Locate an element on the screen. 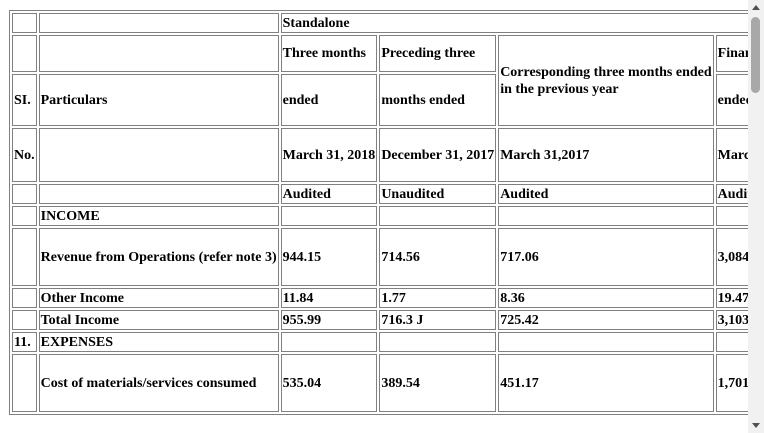 The height and width of the screenshot is (433, 764). col-corresponding-line2: in the previous year is located at coordinates (559, 89).